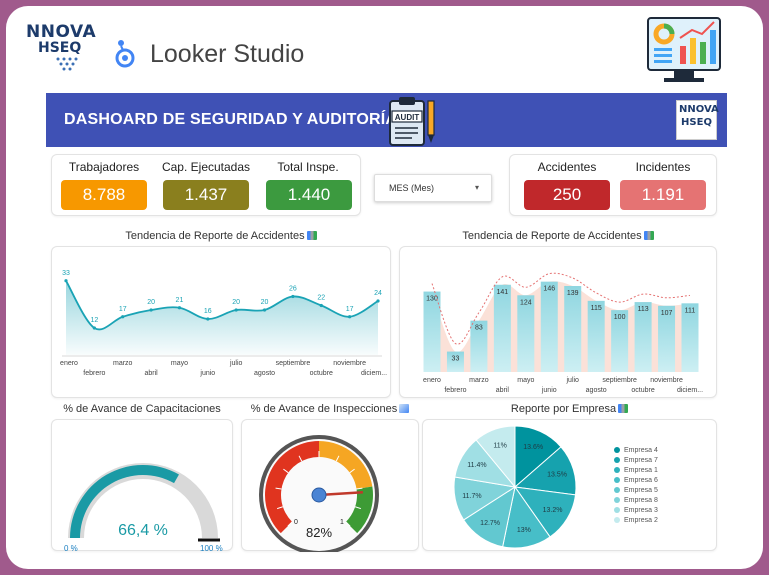 The width and height of the screenshot is (769, 575). What do you see at coordinates (620, 317) in the screenshot?
I see `bar-label: 100` at bounding box center [620, 317].